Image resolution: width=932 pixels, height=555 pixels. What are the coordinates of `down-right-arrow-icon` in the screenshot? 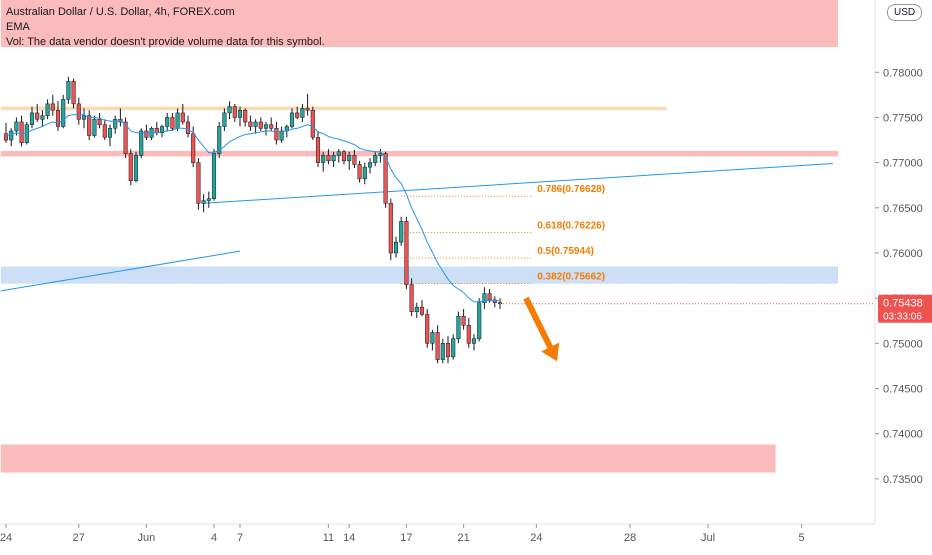 It's located at (541, 329).